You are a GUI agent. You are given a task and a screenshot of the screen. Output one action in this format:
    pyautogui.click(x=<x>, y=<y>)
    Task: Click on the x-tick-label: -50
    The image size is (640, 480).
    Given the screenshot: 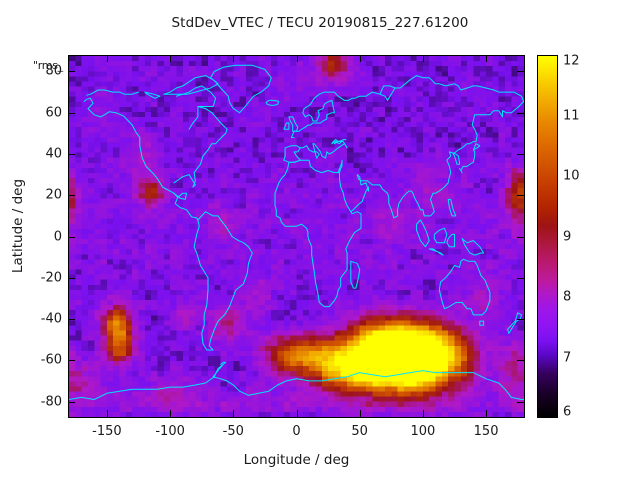 What is the action you would take?
    pyautogui.click(x=233, y=431)
    